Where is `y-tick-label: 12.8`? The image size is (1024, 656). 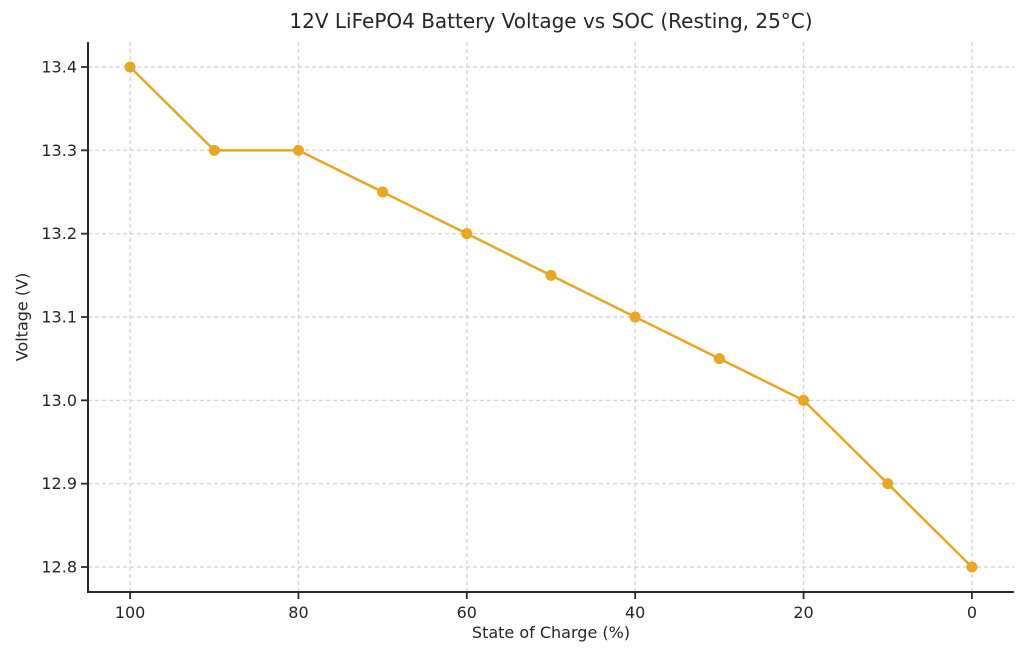 y-tick-label: 12.8 is located at coordinates (59, 567).